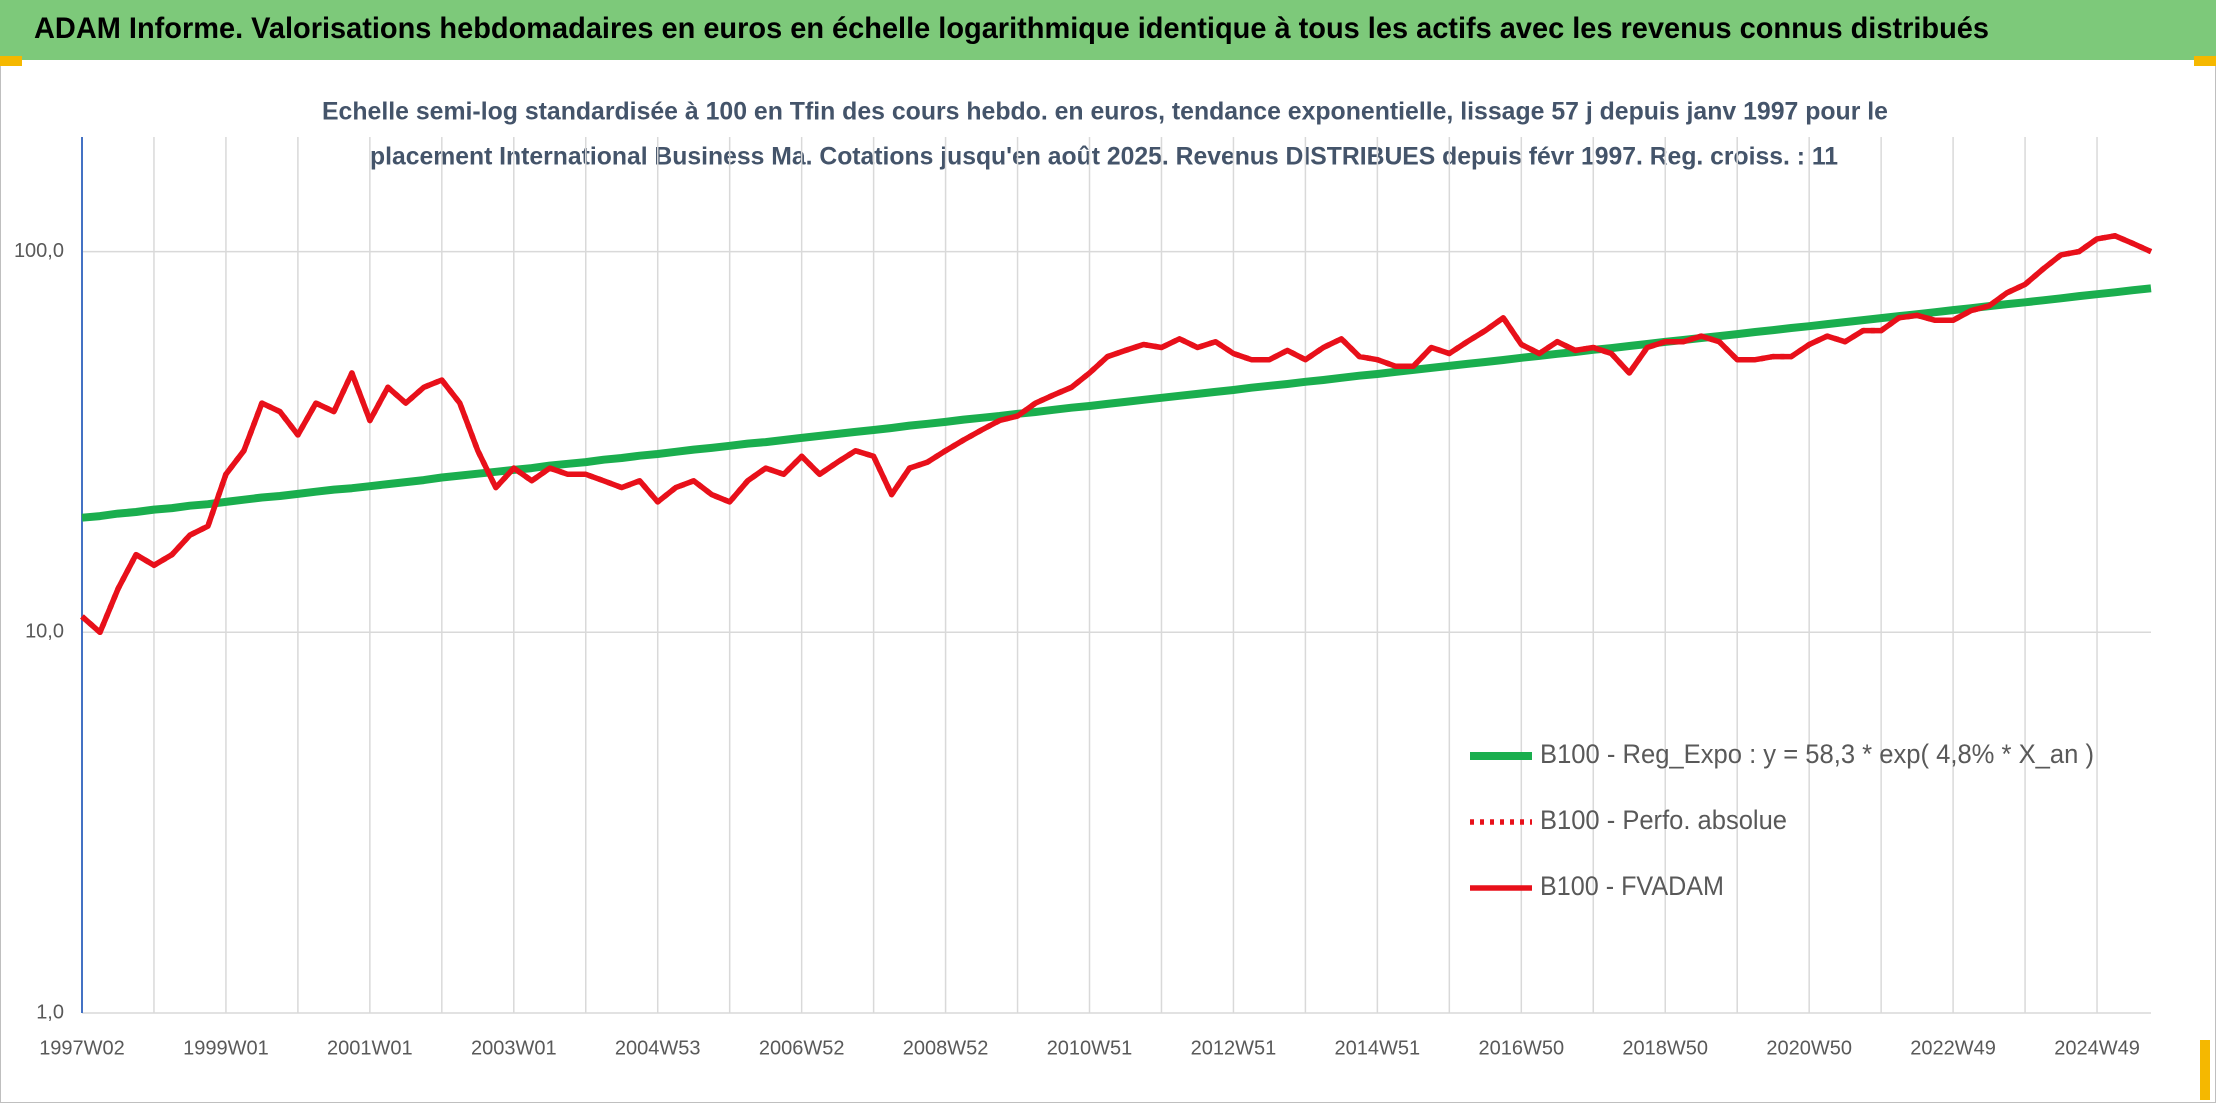 The image size is (2216, 1103). I want to click on x-tick-label: 2008W52, so click(946, 1048).